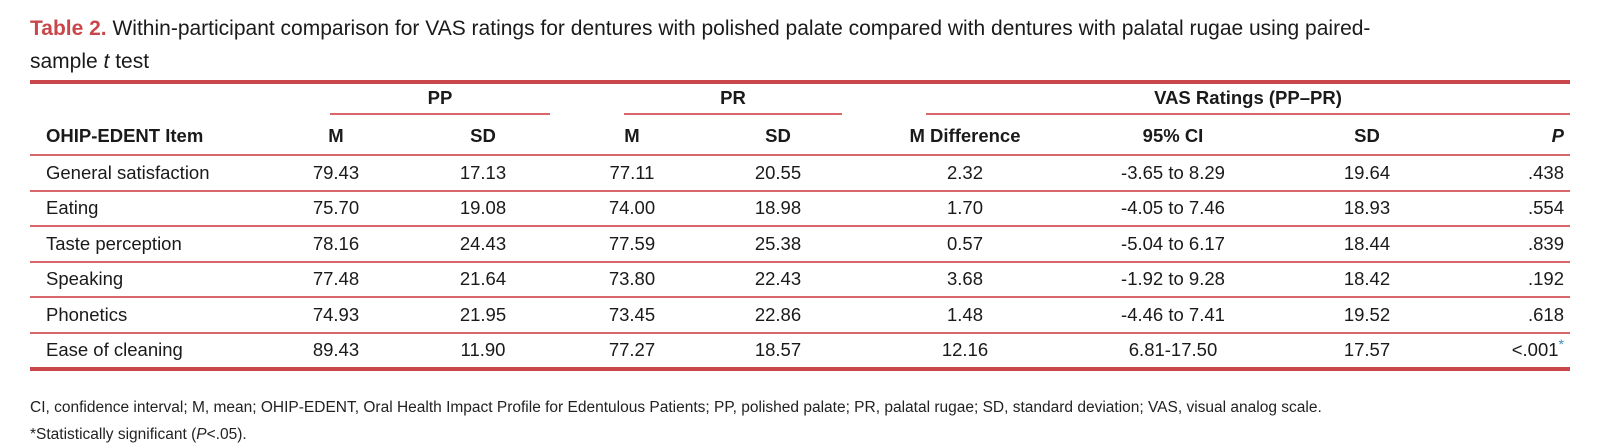 This screenshot has width=1624, height=448. I want to click on caption-text-3: test, so click(129, 61).